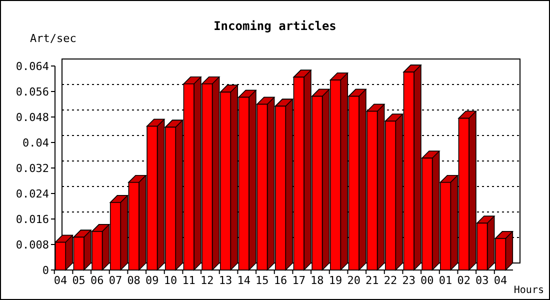 The width and height of the screenshot is (550, 300). I want to click on x-tick-label: 19, so click(335, 280).